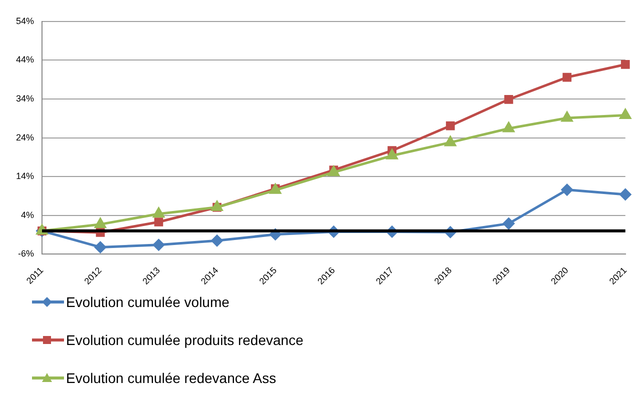 The image size is (644, 410). Describe the element at coordinates (25, 59) in the screenshot. I see `y-tick-label: 44%` at that location.